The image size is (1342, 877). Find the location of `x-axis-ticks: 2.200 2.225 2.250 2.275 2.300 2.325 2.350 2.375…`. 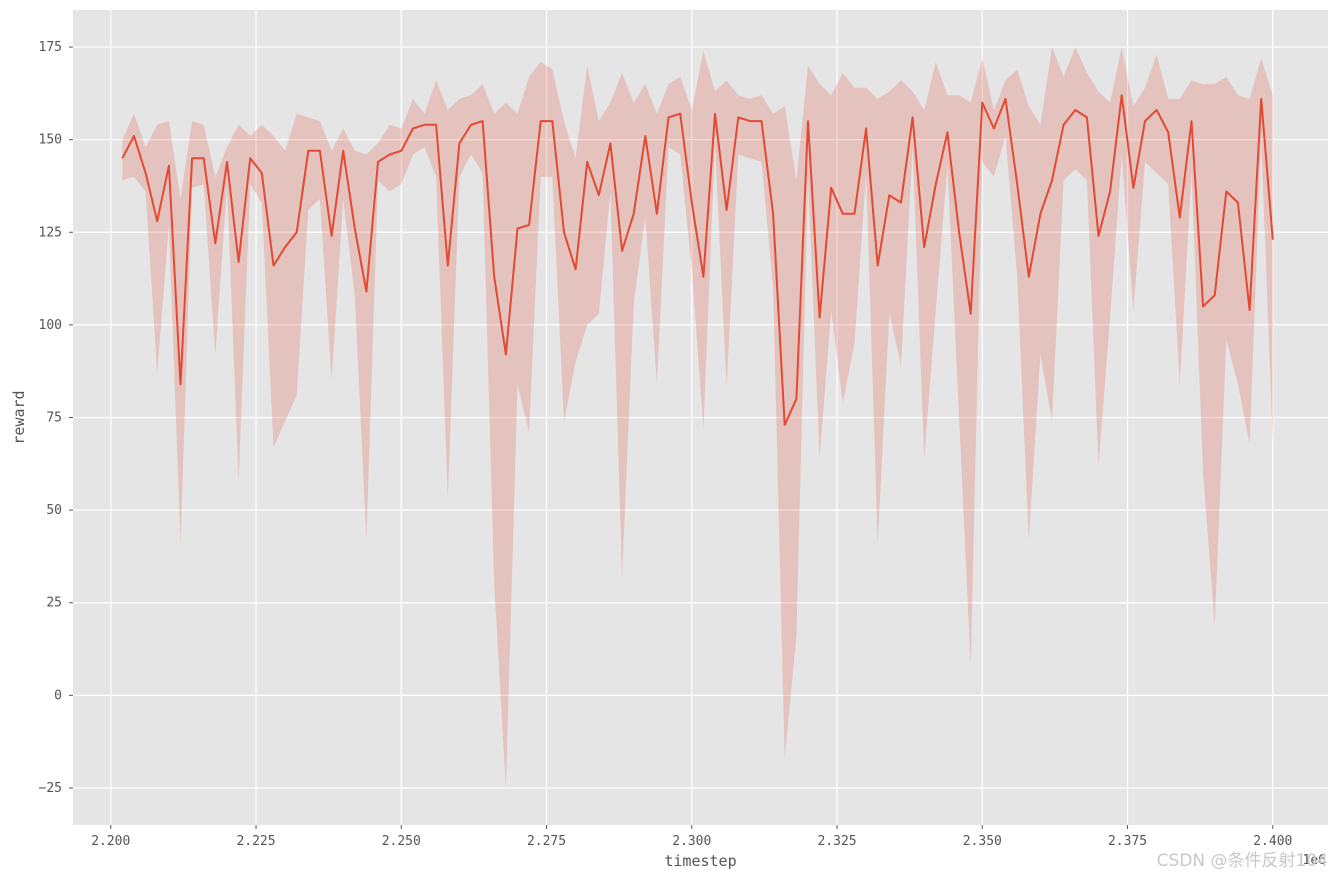

x-axis-ticks: 2.200 2.225 2.250 2.275 2.300 2.325 2.350 2.375… is located at coordinates (691, 837).